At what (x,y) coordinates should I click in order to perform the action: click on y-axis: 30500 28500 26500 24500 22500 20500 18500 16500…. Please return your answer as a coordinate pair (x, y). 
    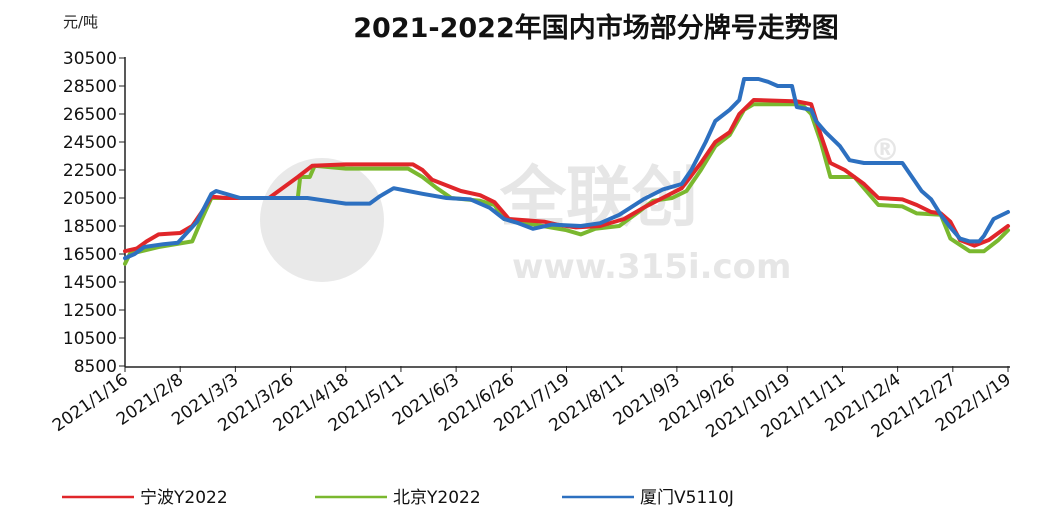
    Looking at the image, I should click on (94, 213).